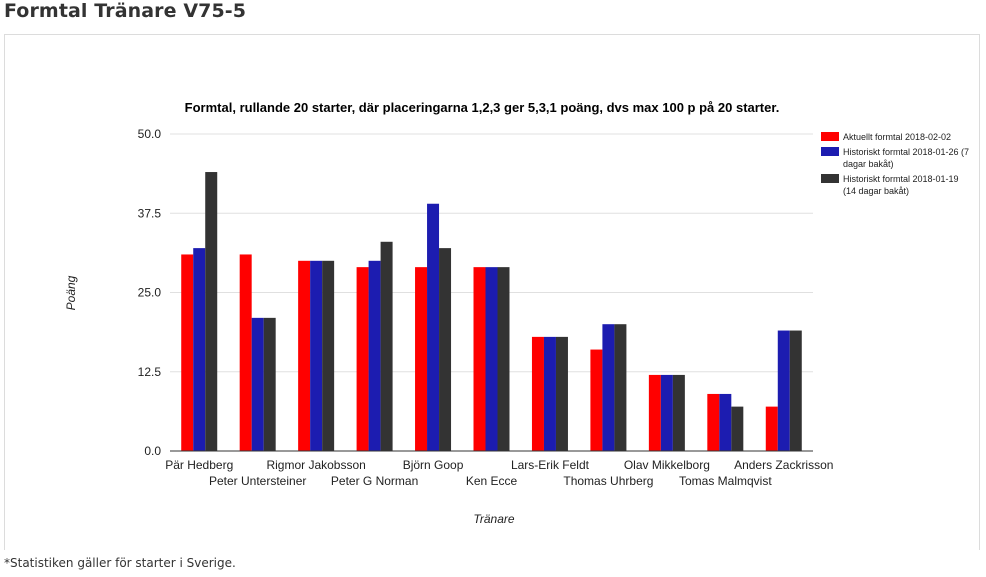 Image resolution: width=986 pixels, height=577 pixels. What do you see at coordinates (315, 465) in the screenshot?
I see `x-tick-label: Rigmor Jakobsson` at bounding box center [315, 465].